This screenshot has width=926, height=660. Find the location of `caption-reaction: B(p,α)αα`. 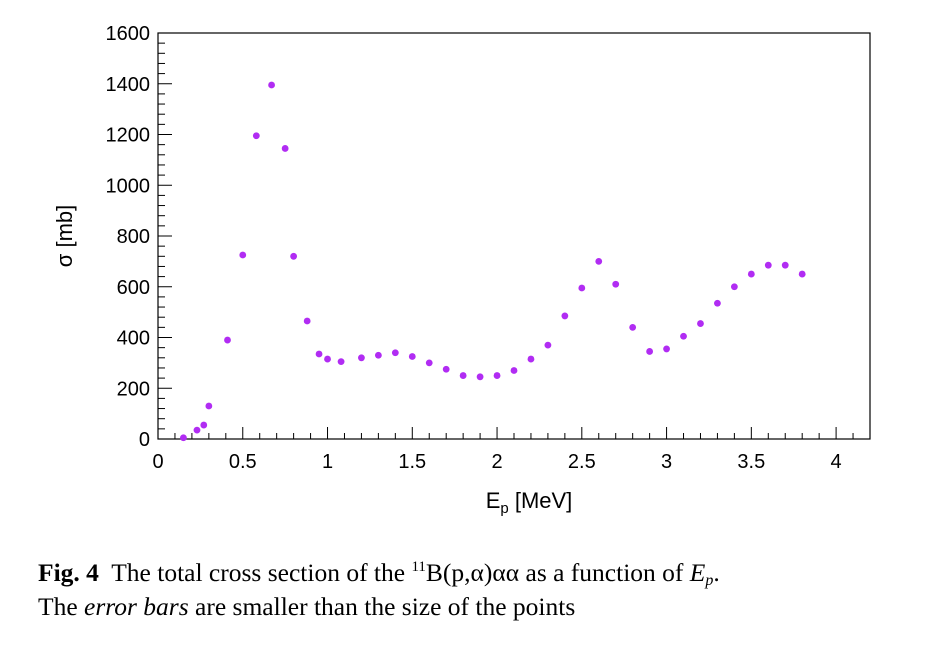

caption-reaction: B(p,α)αα is located at coordinates (472, 572).